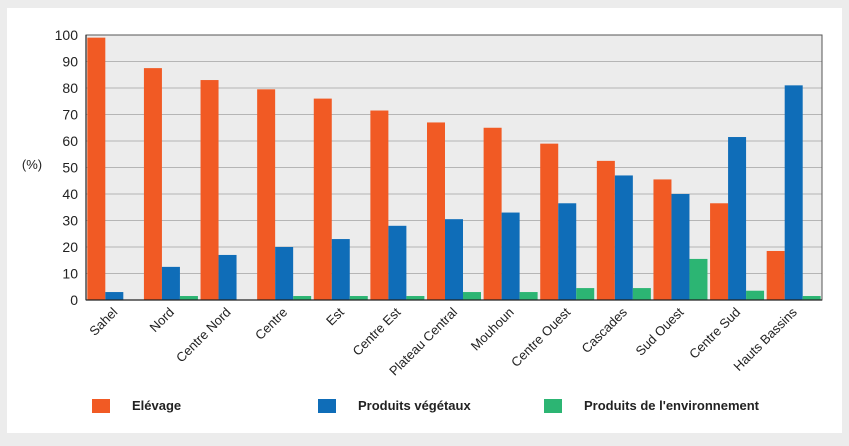 Image resolution: width=849 pixels, height=446 pixels. I want to click on y-tick-label: 30, so click(70, 221).